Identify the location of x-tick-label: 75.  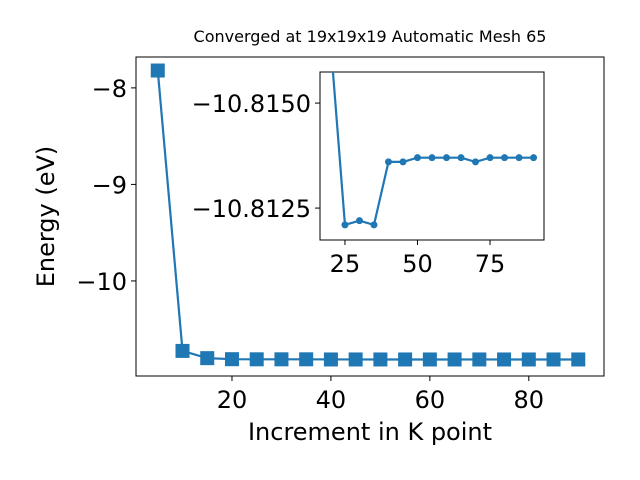
(490, 264).